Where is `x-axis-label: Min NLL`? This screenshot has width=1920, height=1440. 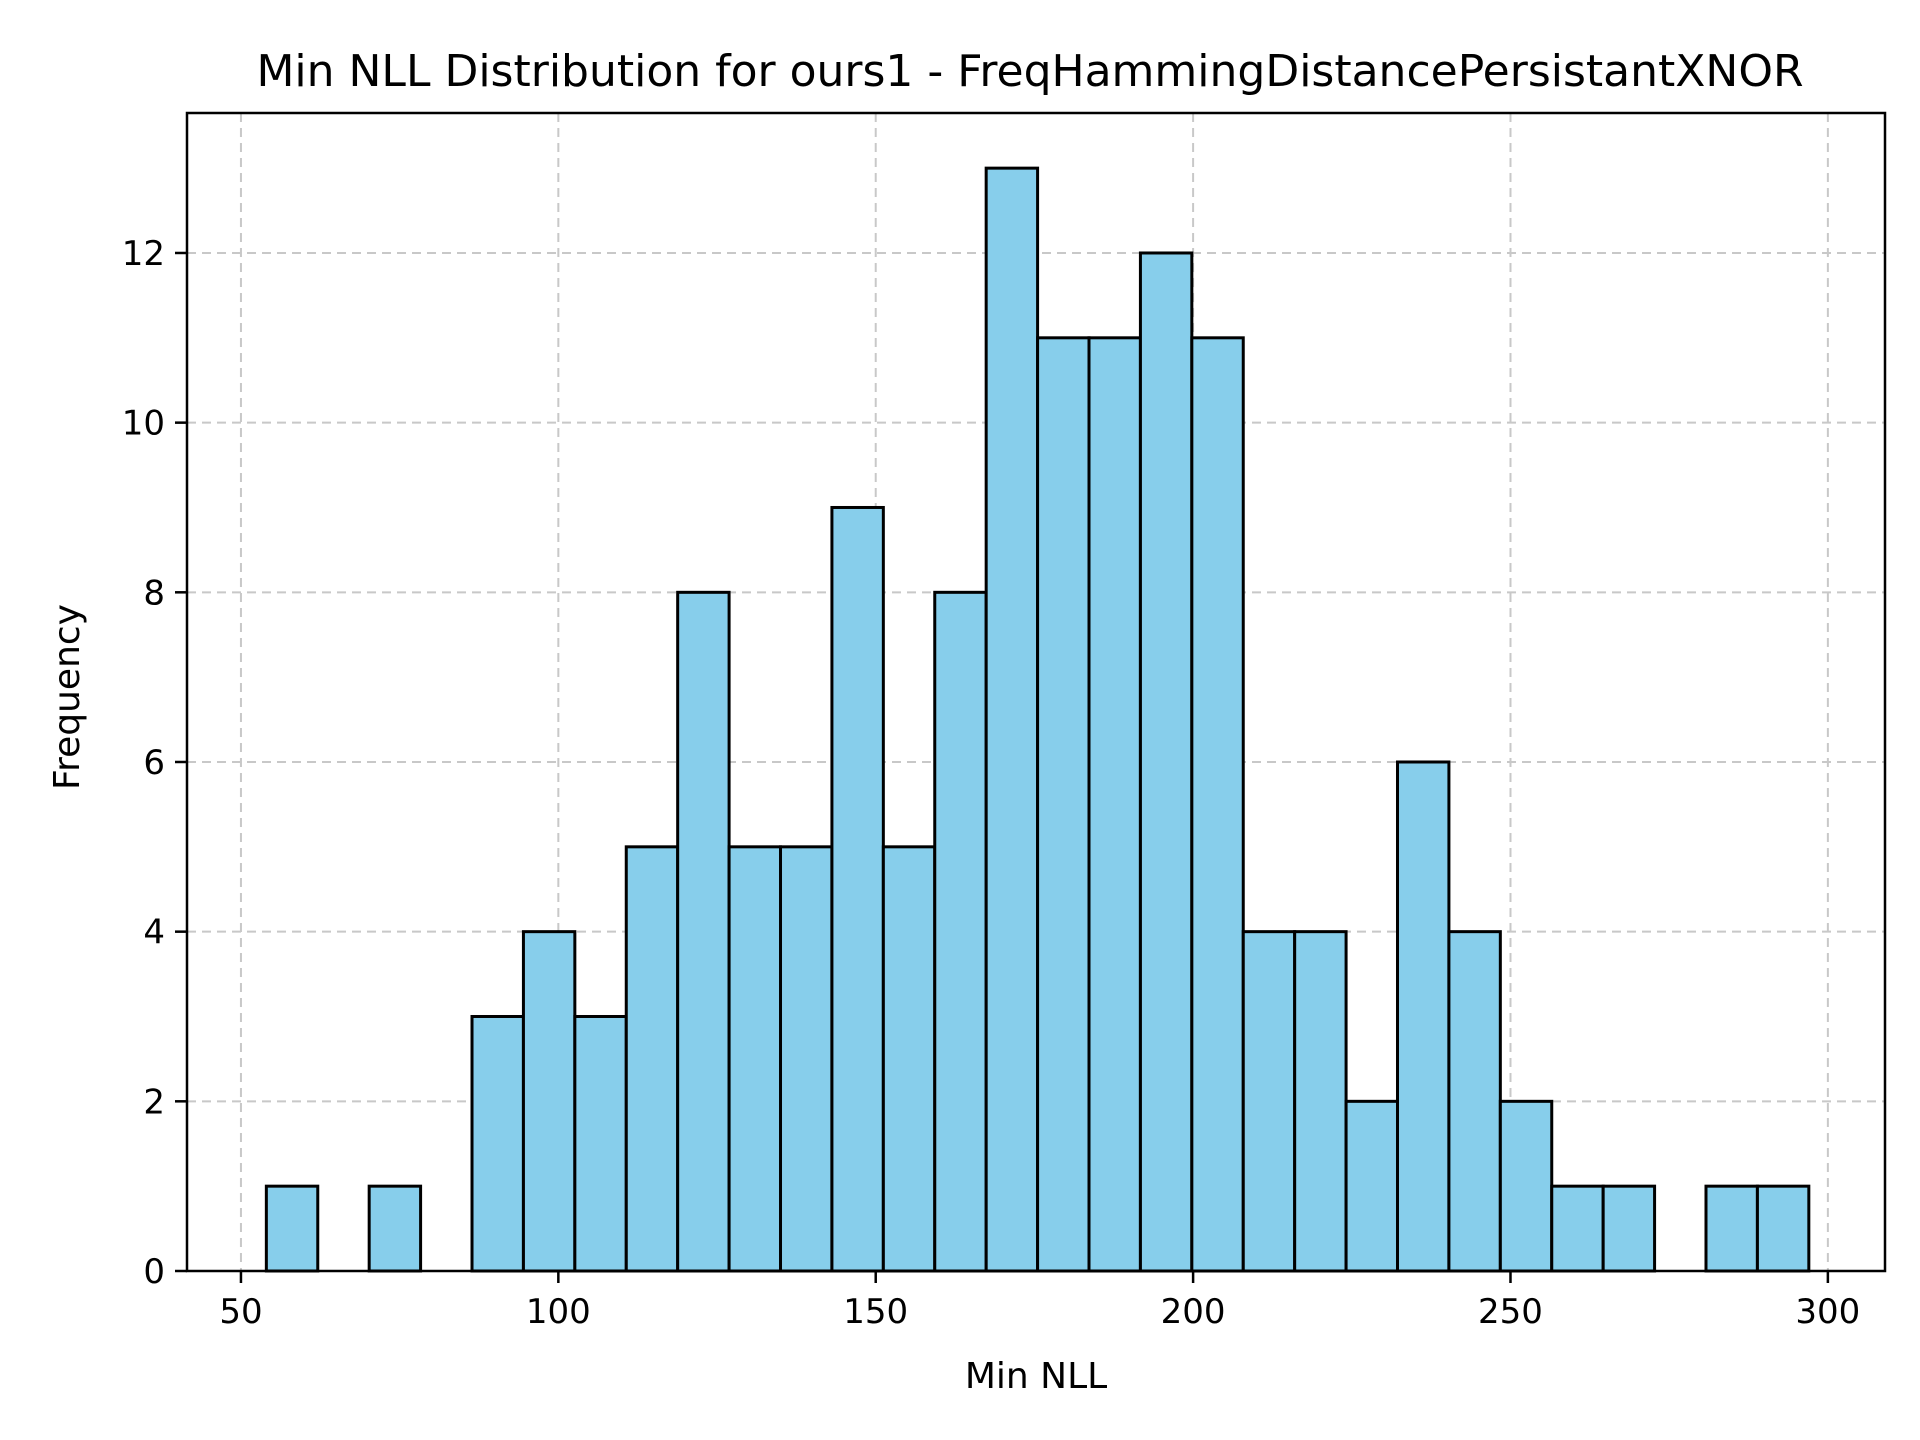 x-axis-label: Min NLL is located at coordinates (1036, 1376).